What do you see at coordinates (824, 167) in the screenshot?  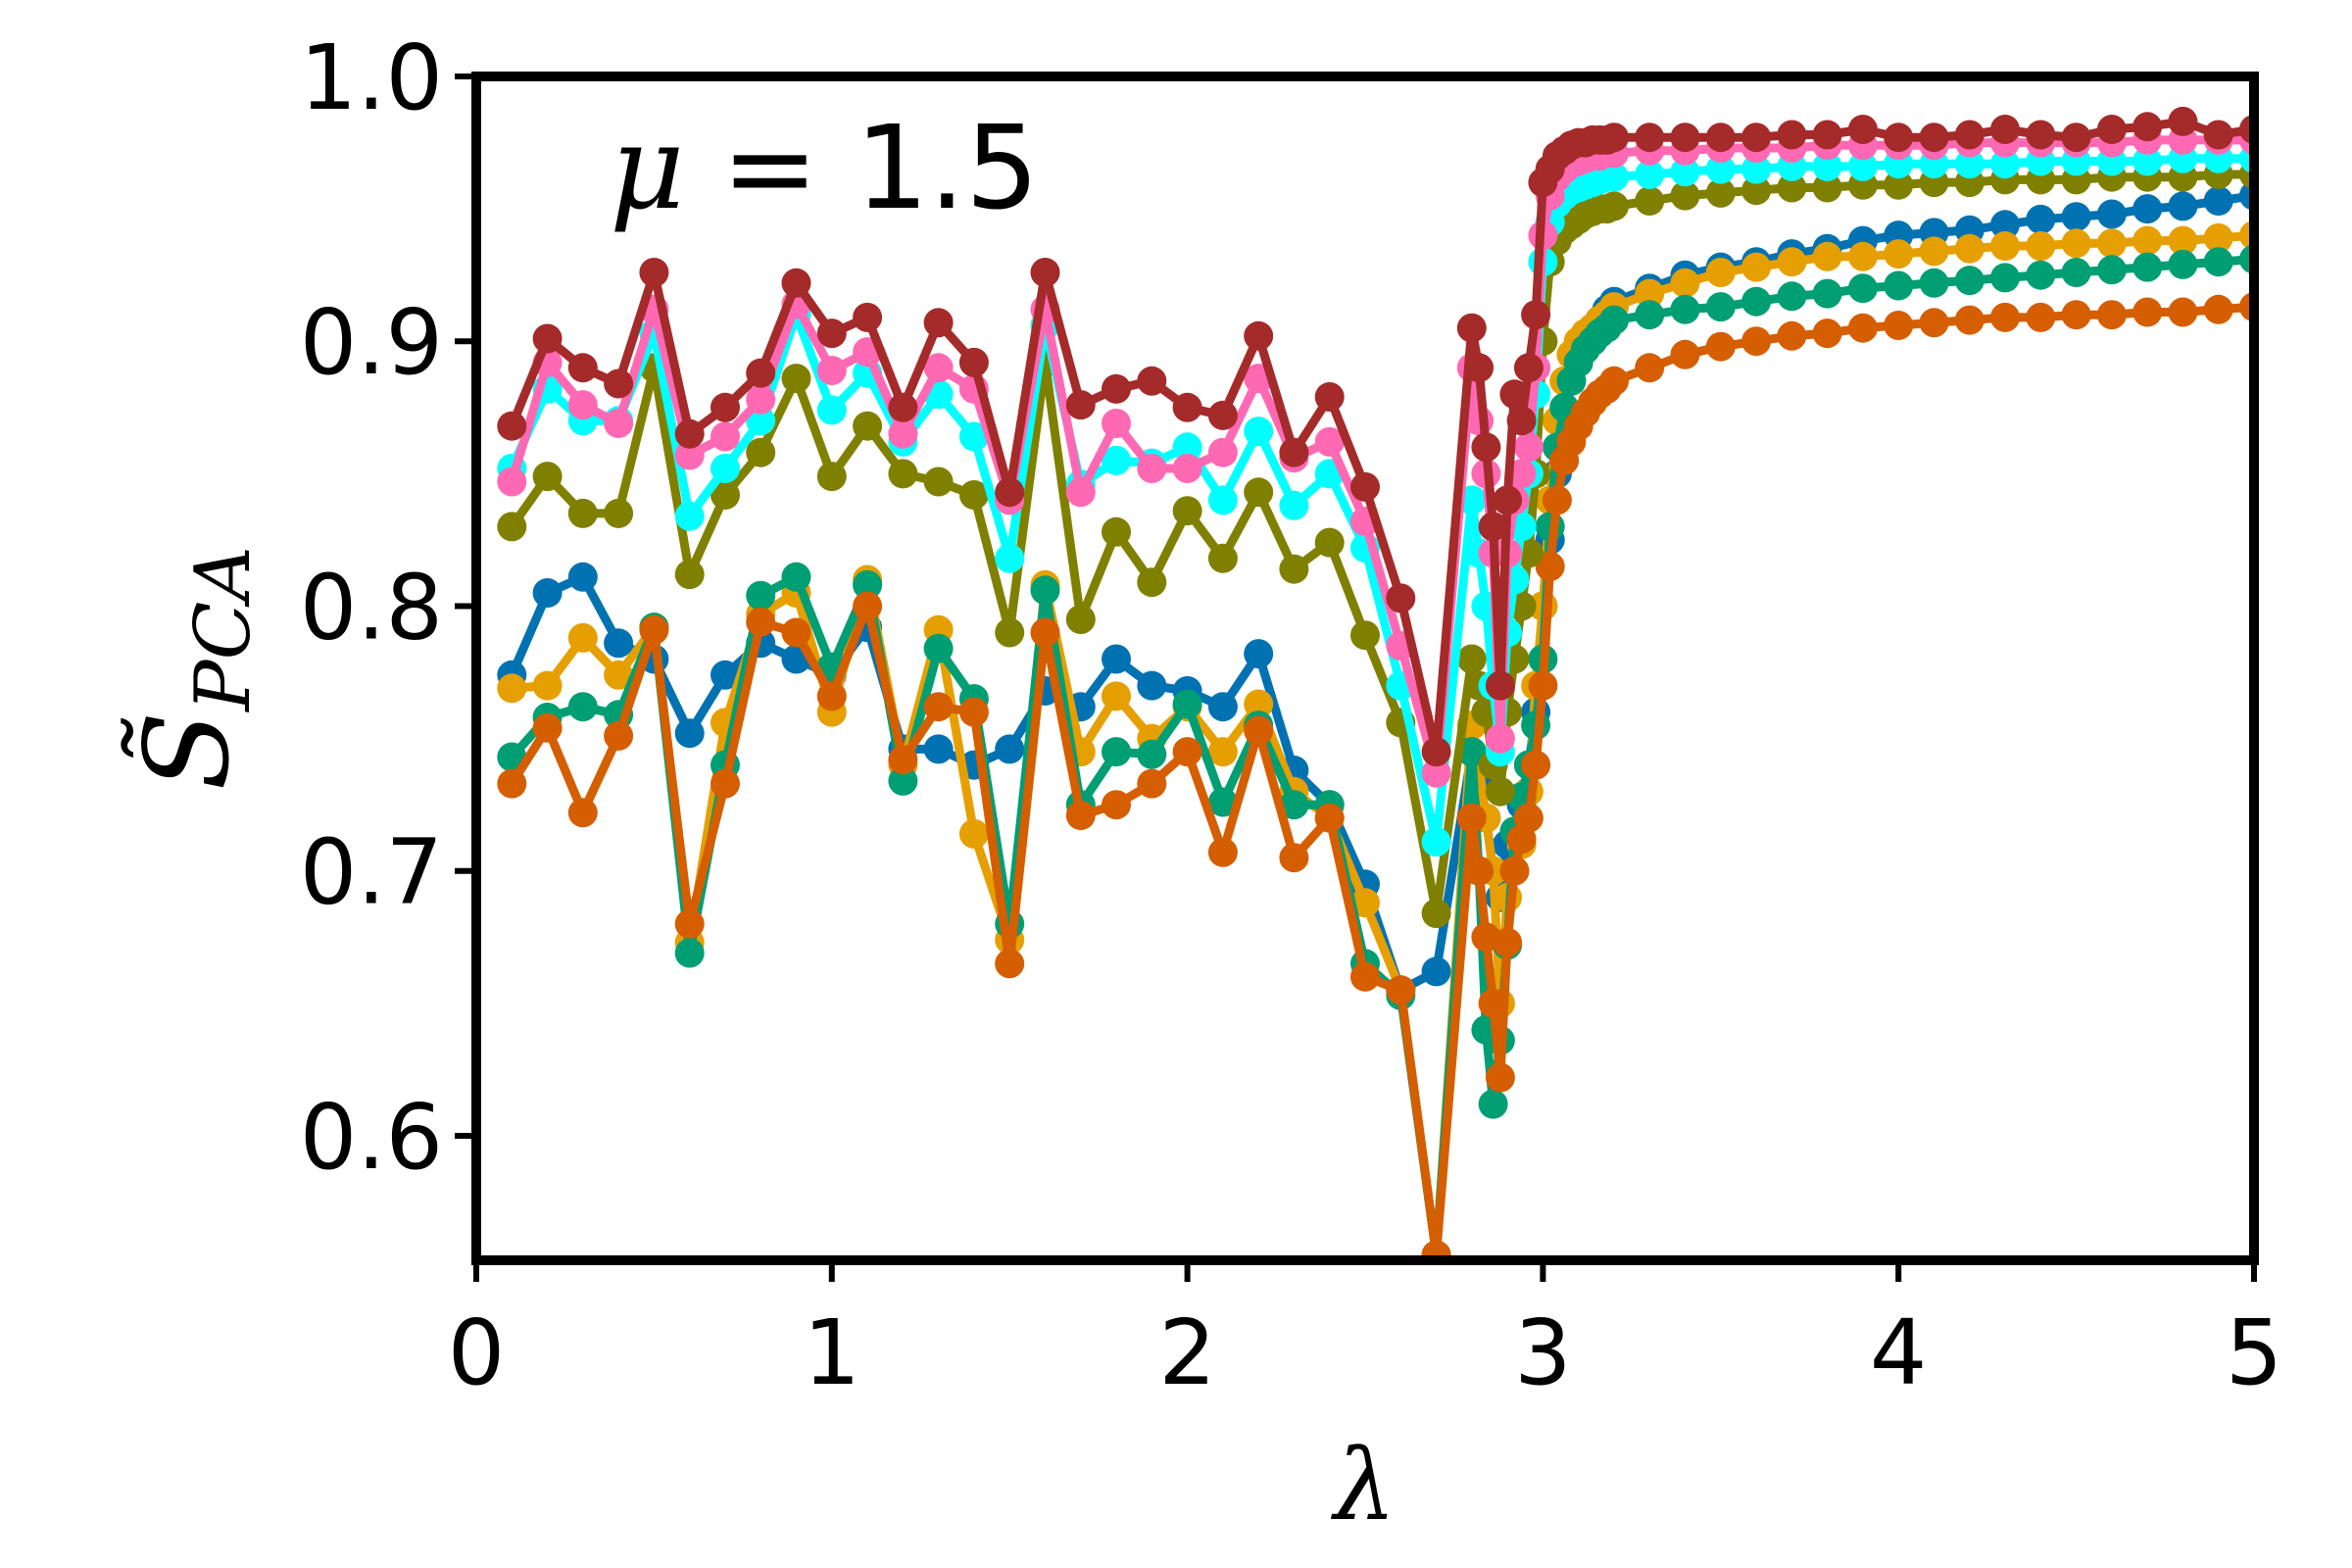 I see `mu-annotation: μ = 1.5` at bounding box center [824, 167].